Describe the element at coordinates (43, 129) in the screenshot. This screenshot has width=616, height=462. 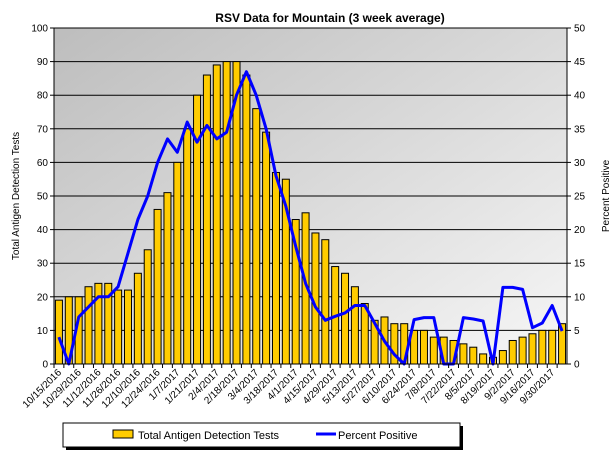
I see `left-tick-label: 70` at that location.